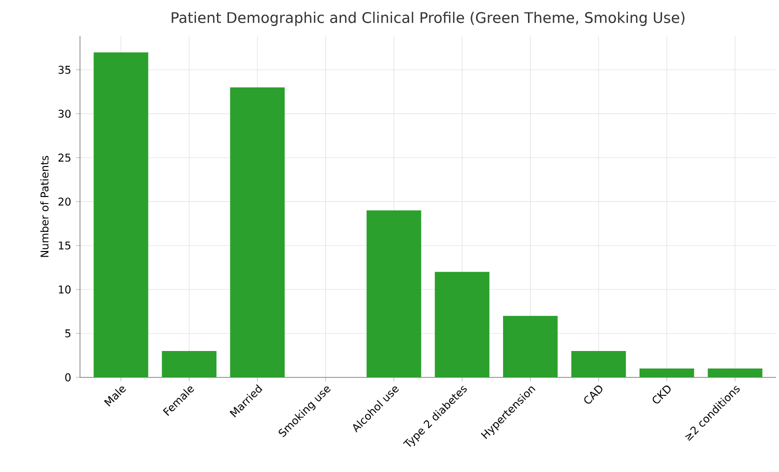  I want to click on y-tick-label: 5, so click(67, 333).